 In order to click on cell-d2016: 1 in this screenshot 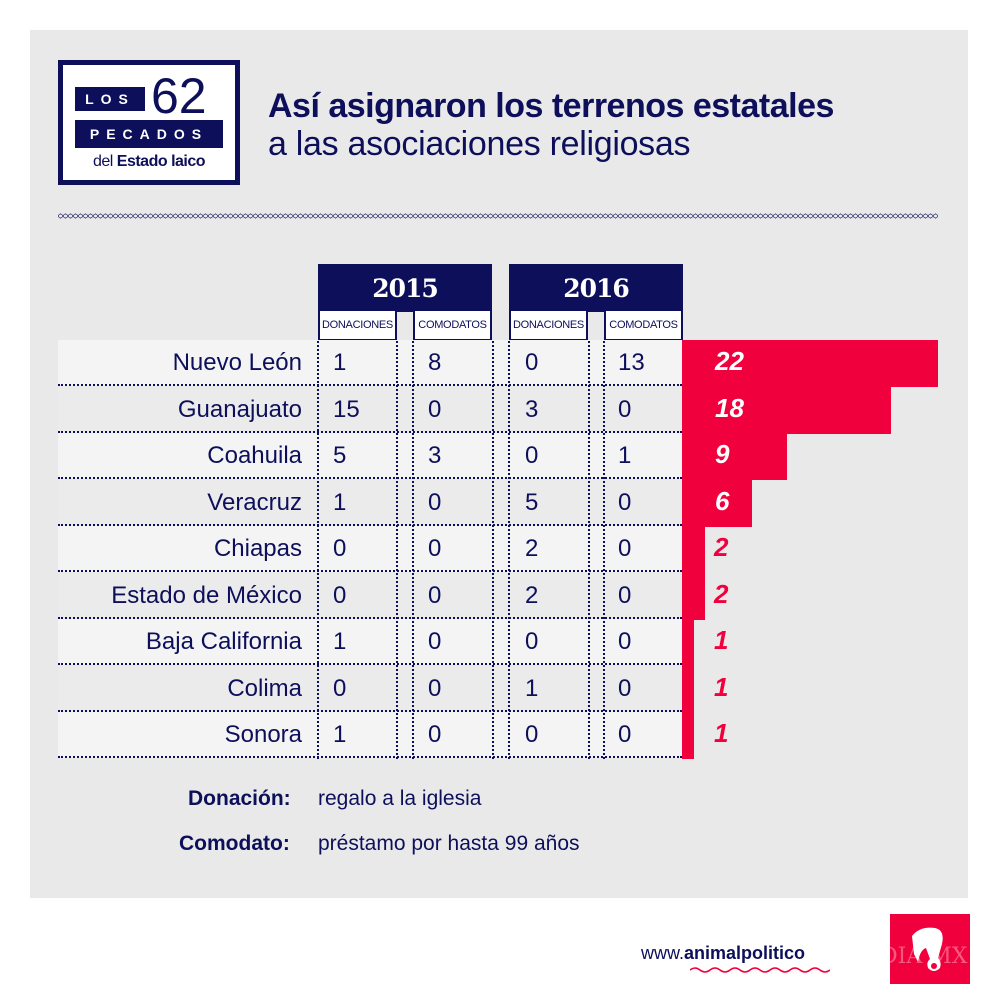, I will do `click(532, 688)`.